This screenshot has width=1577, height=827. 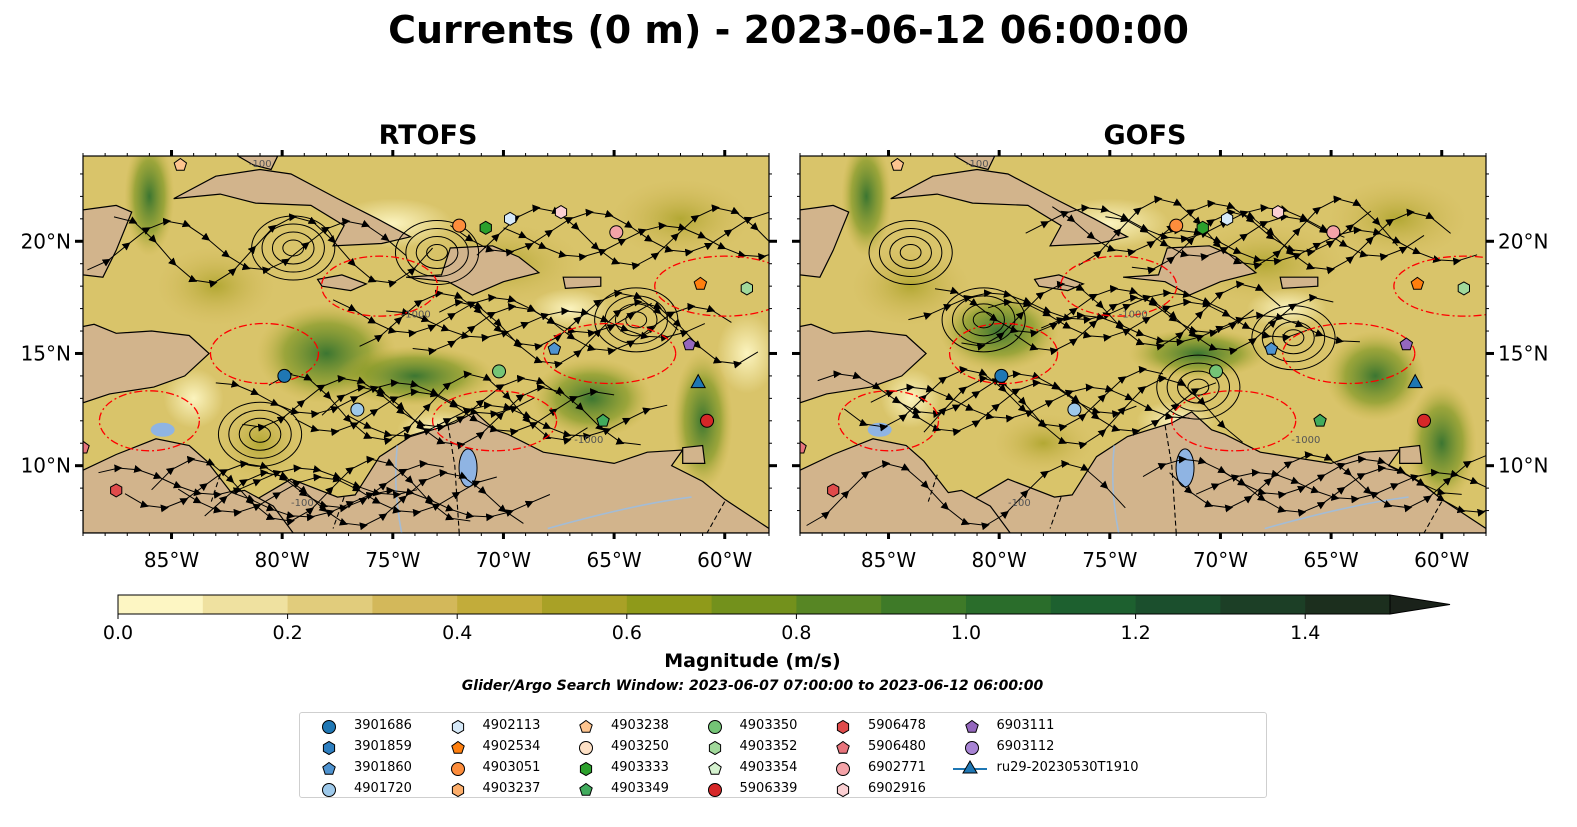 What do you see at coordinates (640, 725) in the screenshot?
I see `legend-label: 4903238` at bounding box center [640, 725].